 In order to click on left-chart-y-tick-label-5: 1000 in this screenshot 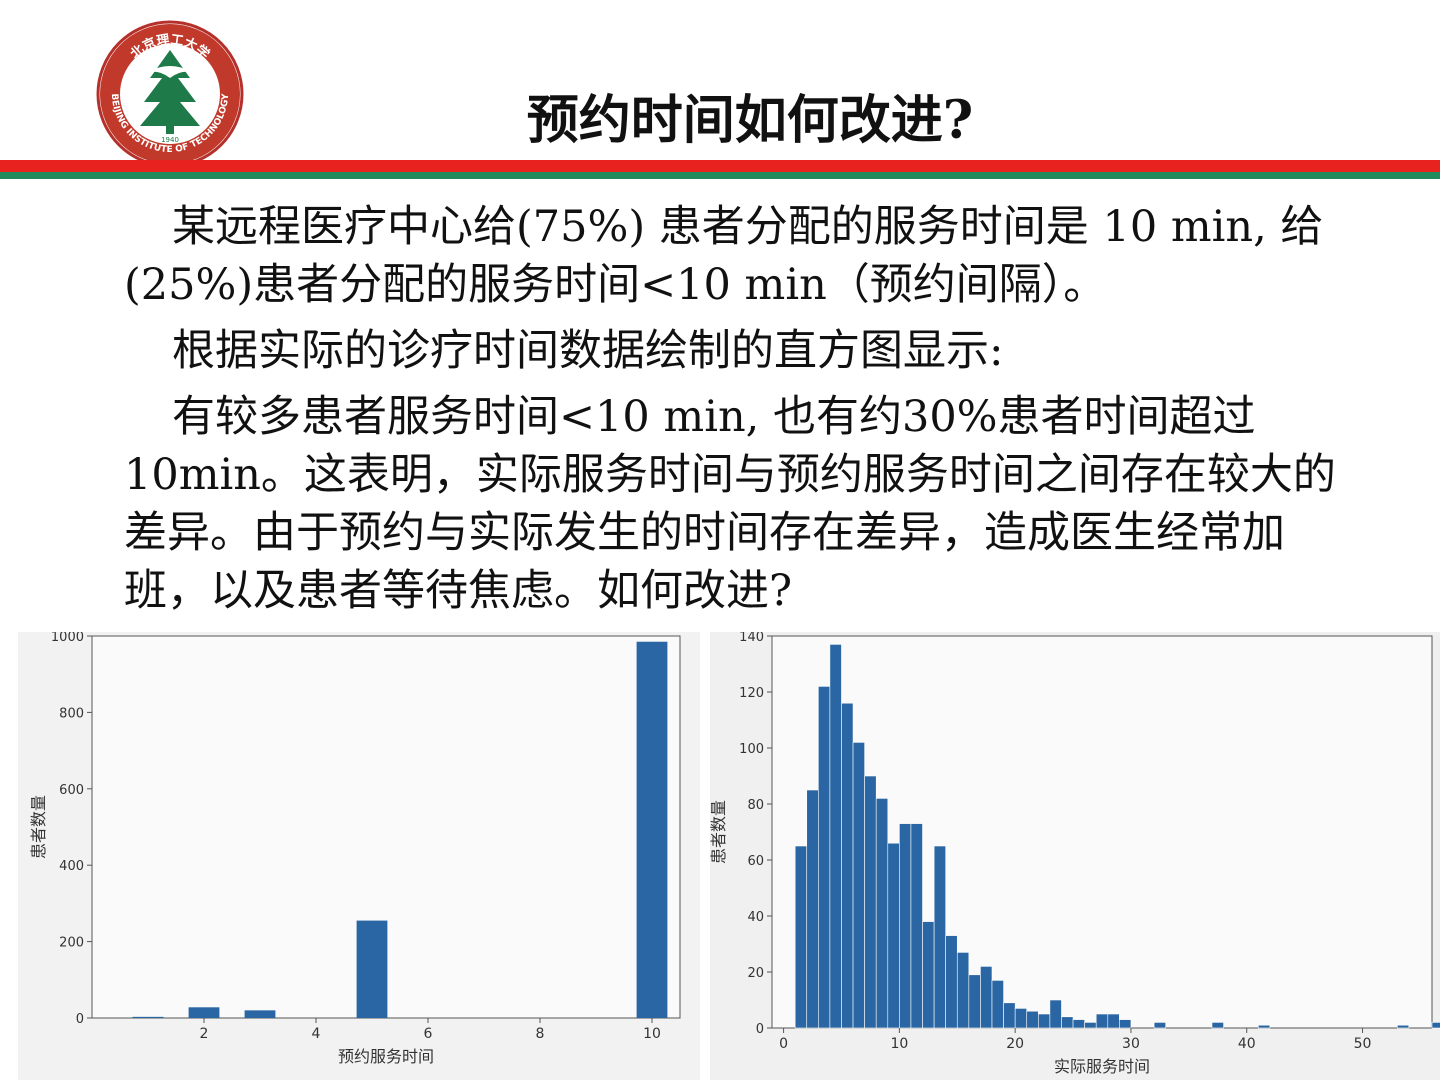, I will do `click(67, 638)`.